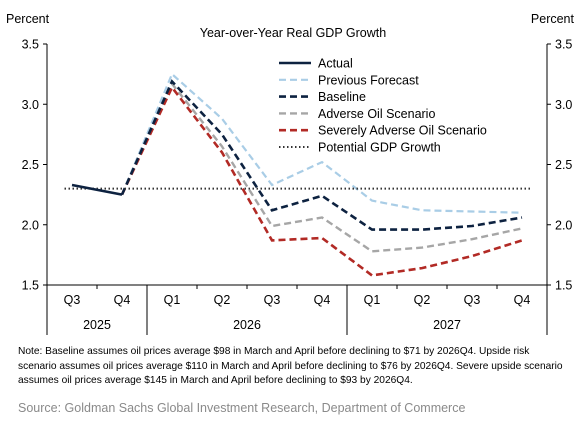 The width and height of the screenshot is (580, 425). I want to click on y-tick-label-right: 2.0, so click(563, 225).